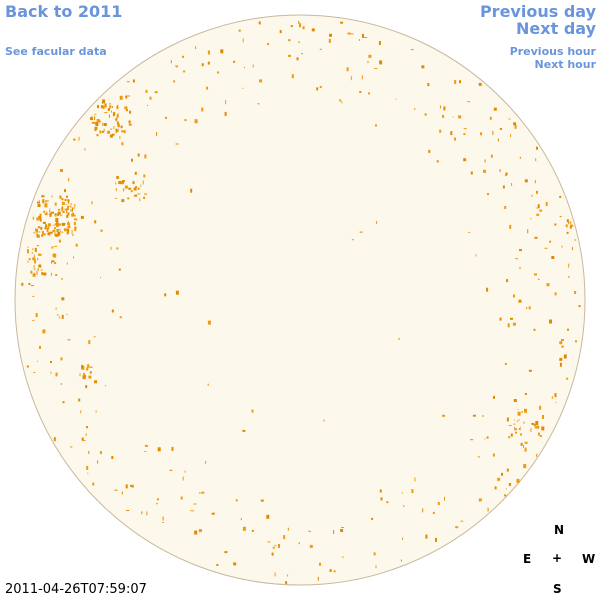 The width and height of the screenshot is (600, 600). I want to click on compass-north: N, so click(559, 530).